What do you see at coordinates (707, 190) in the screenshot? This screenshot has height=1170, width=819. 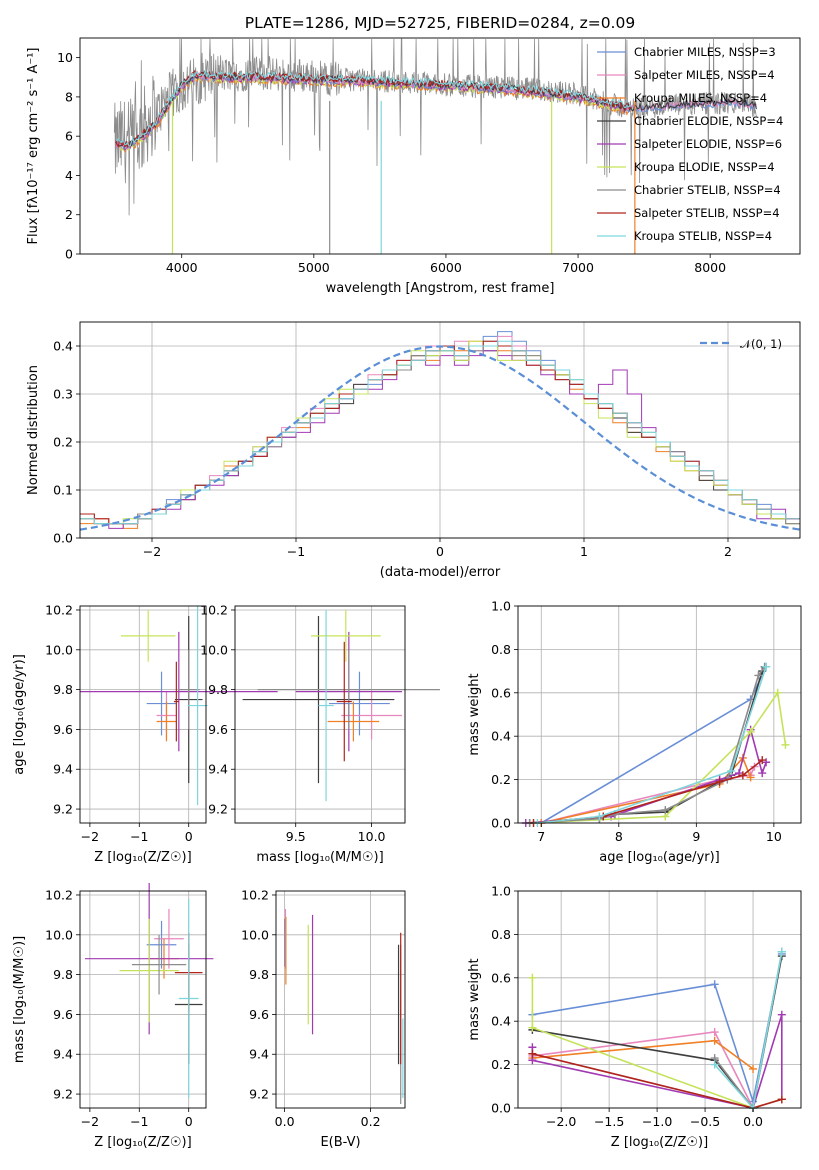 I see `legend-entry: Chabrier STELIB, NSSP=4` at bounding box center [707, 190].